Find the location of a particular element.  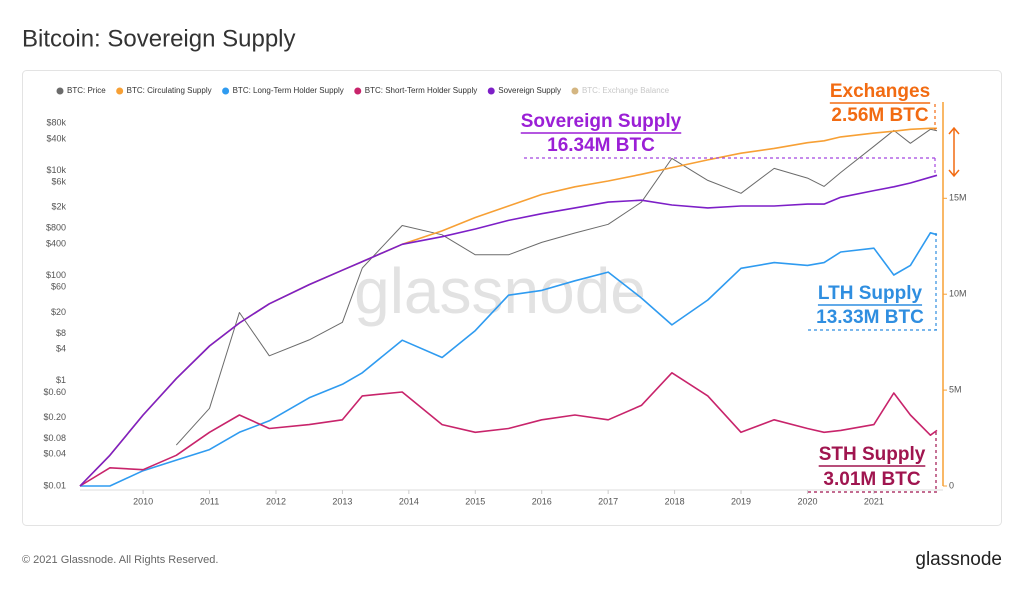

y2-tick-label: 15M is located at coordinates (958, 198).